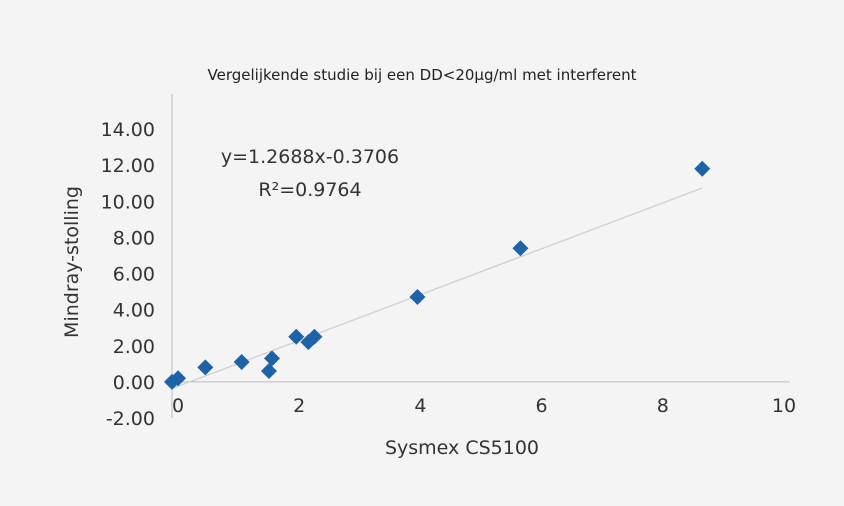  What do you see at coordinates (134, 311) in the screenshot?
I see `y-tick-label: 4.00` at bounding box center [134, 311].